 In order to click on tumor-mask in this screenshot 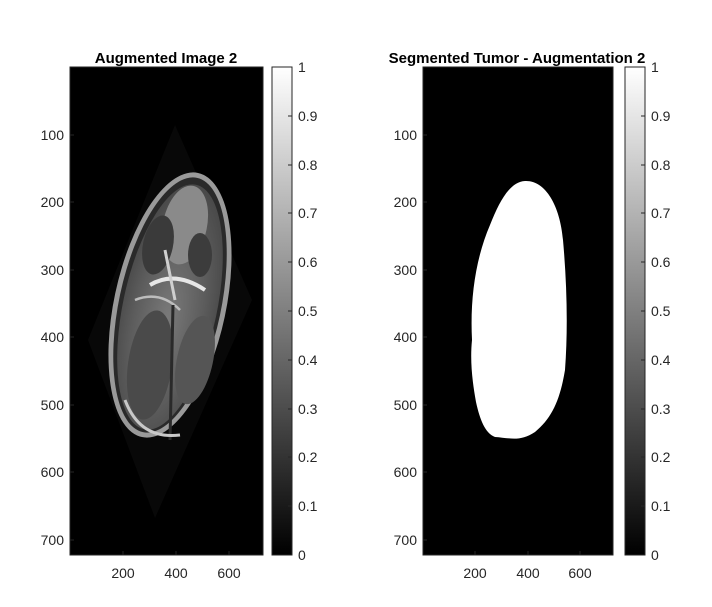, I will do `click(519, 309)`.